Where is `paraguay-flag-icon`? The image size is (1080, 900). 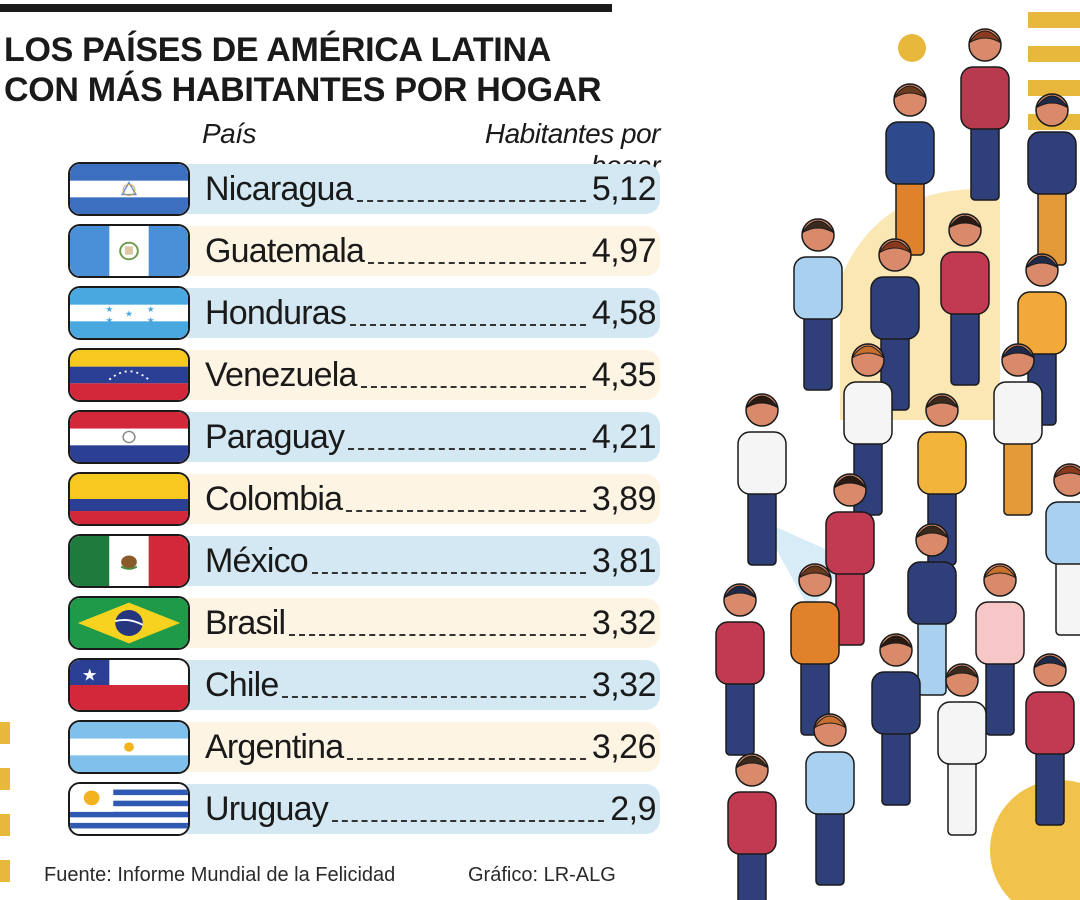 paraguay-flag-icon is located at coordinates (129, 437).